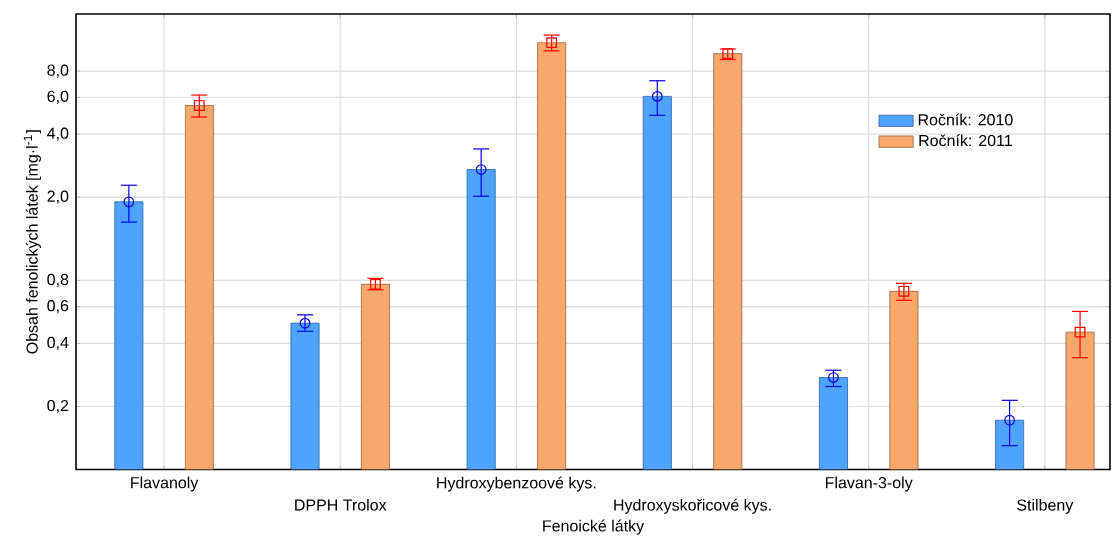 The image size is (1120, 551). I want to click on y-tick-label: 8,0, so click(58, 71).